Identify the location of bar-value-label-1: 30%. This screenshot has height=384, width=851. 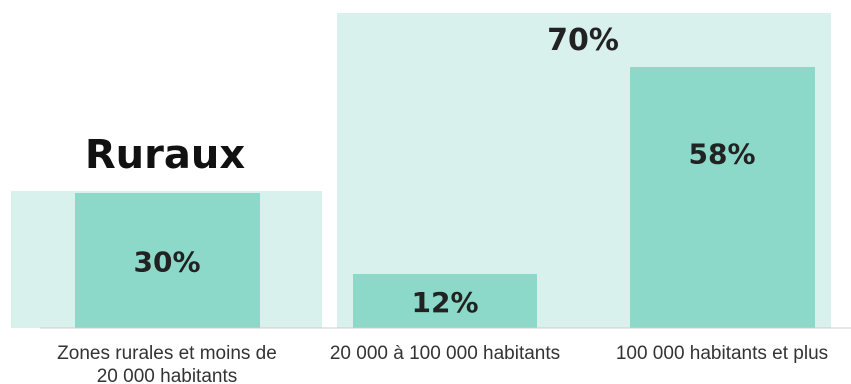
(166, 262).